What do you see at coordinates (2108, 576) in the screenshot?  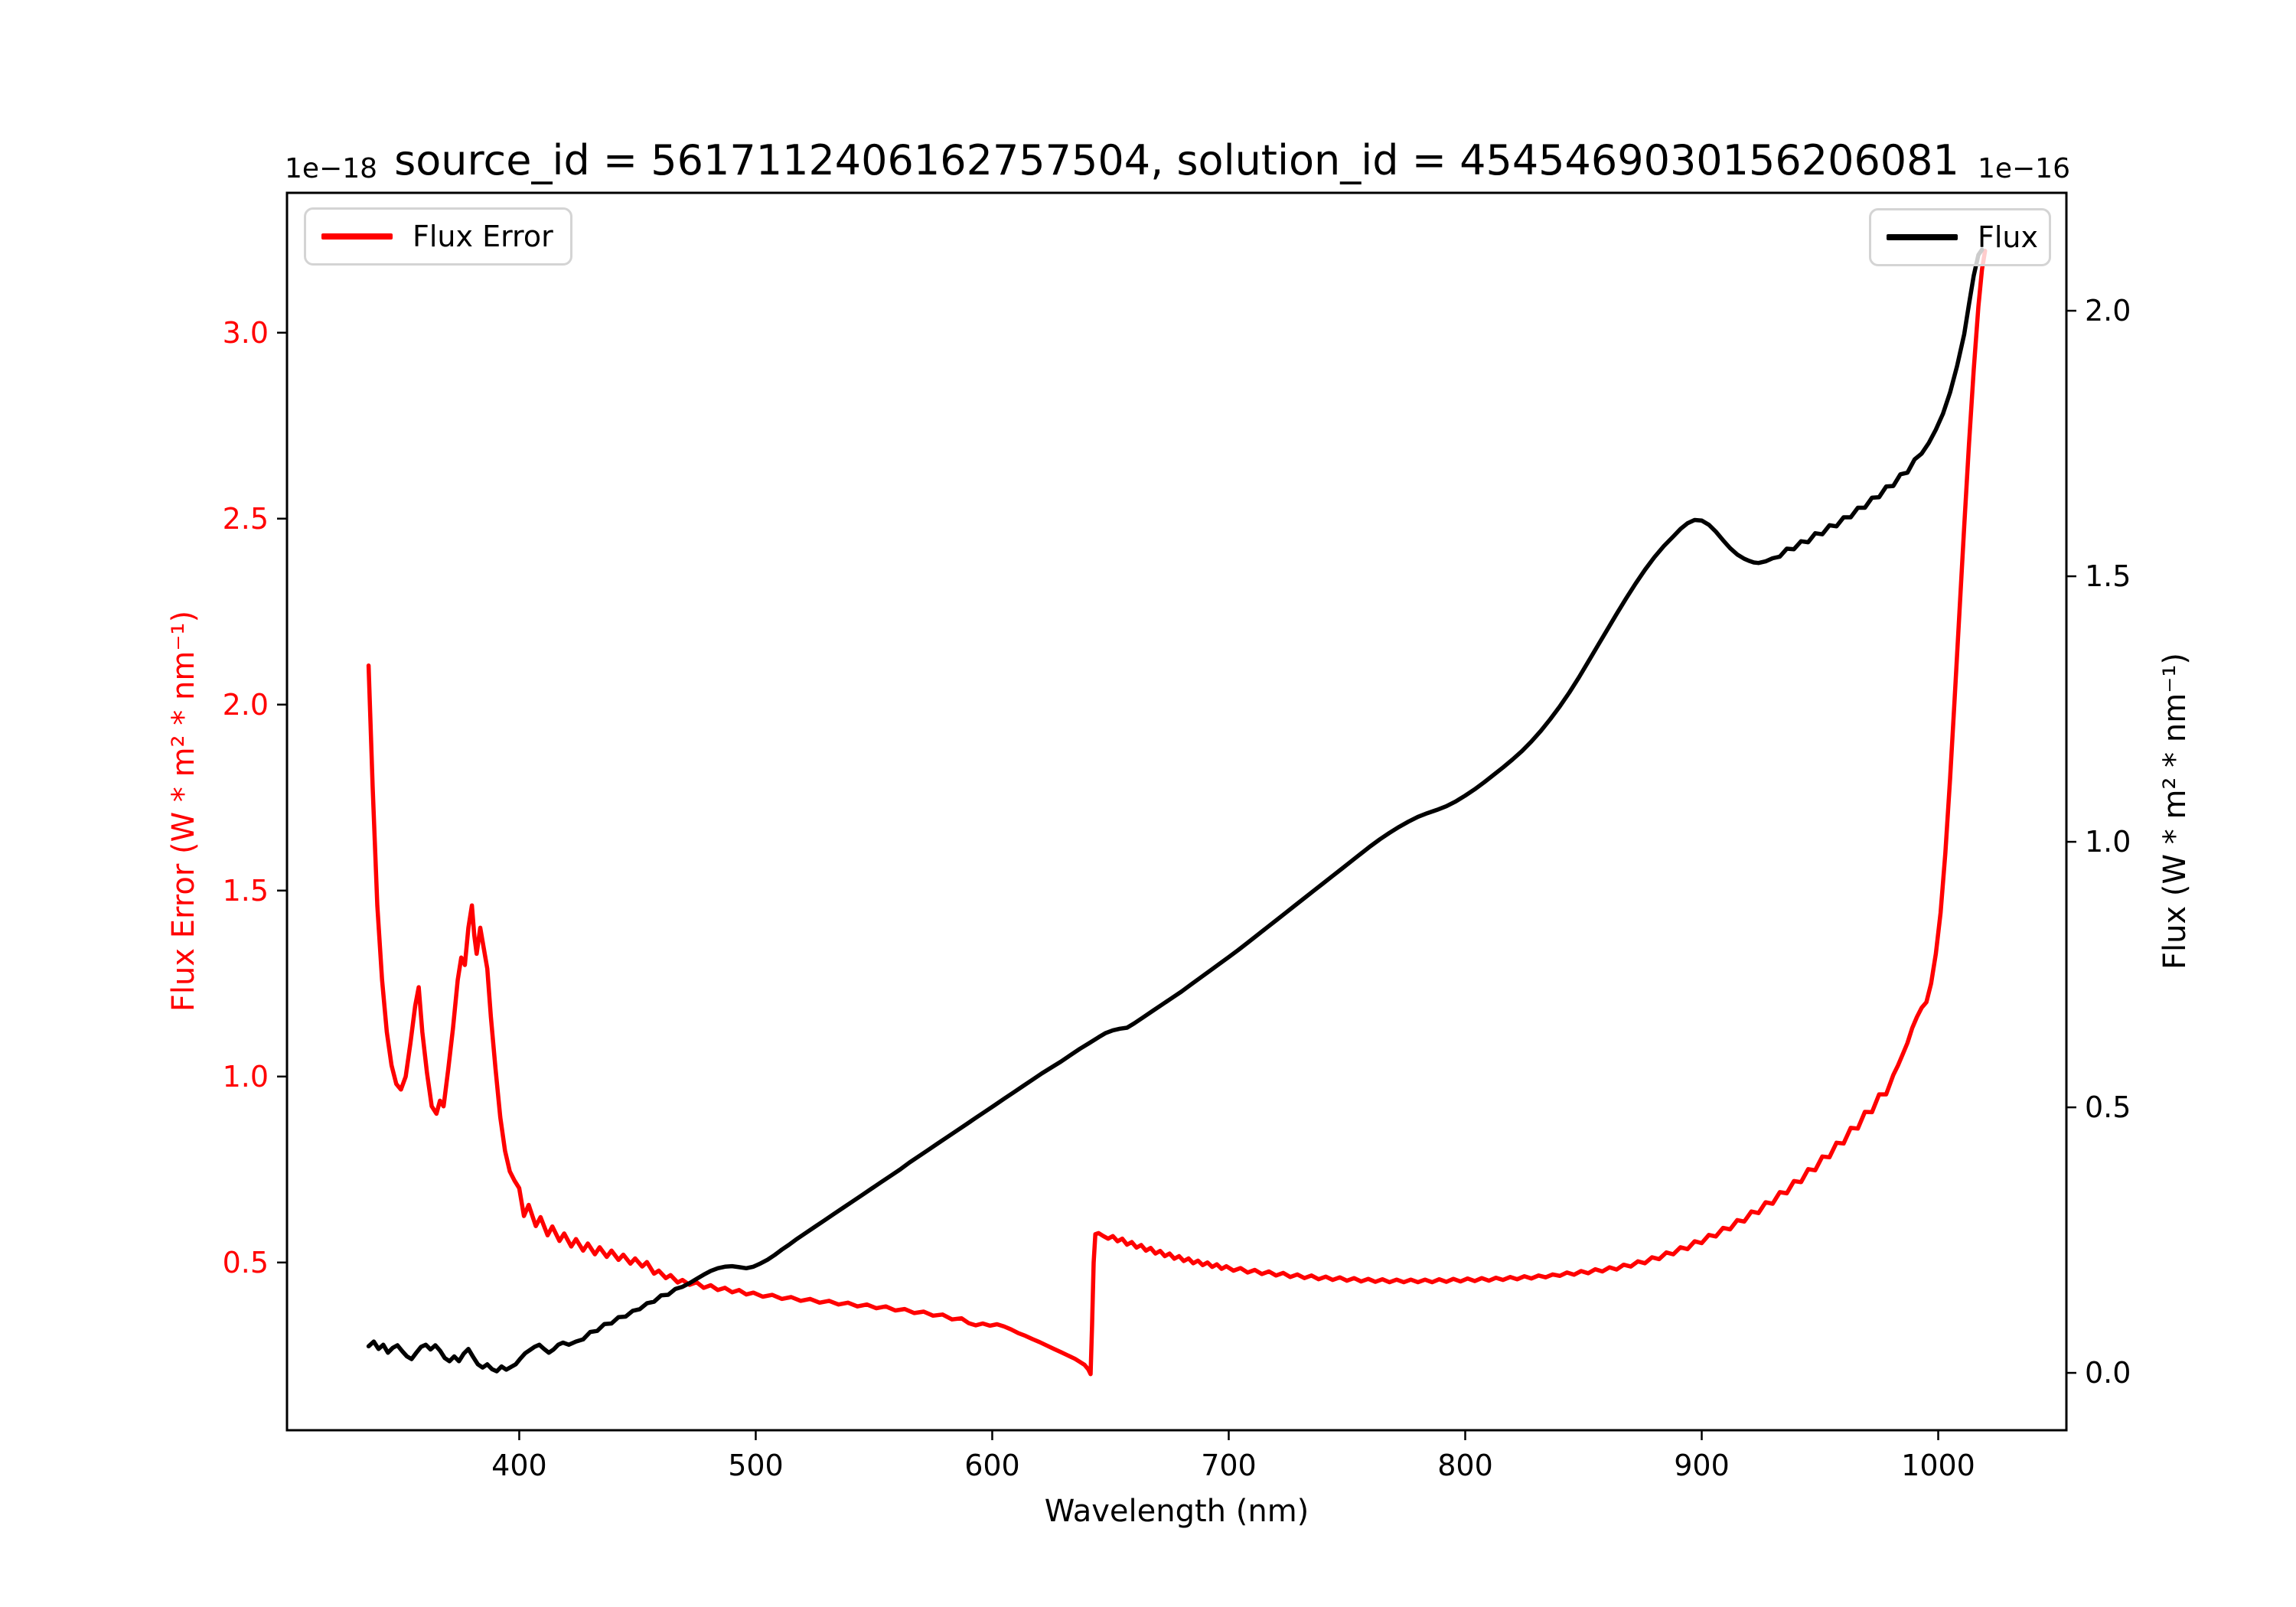 I see `y-right-tick-label: 1.5` at bounding box center [2108, 576].